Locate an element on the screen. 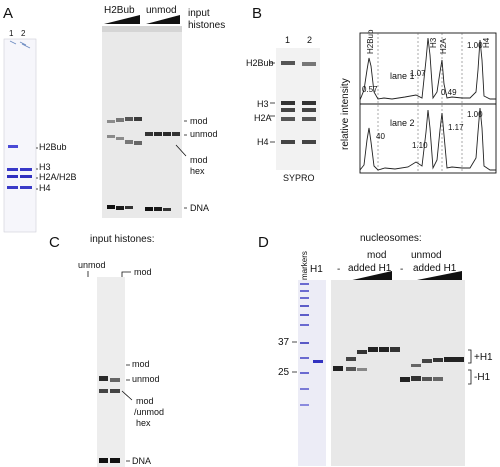 The height and width of the screenshot is (467, 500). coomassie-label-h2bub: H2Bub is located at coordinates (53, 147).